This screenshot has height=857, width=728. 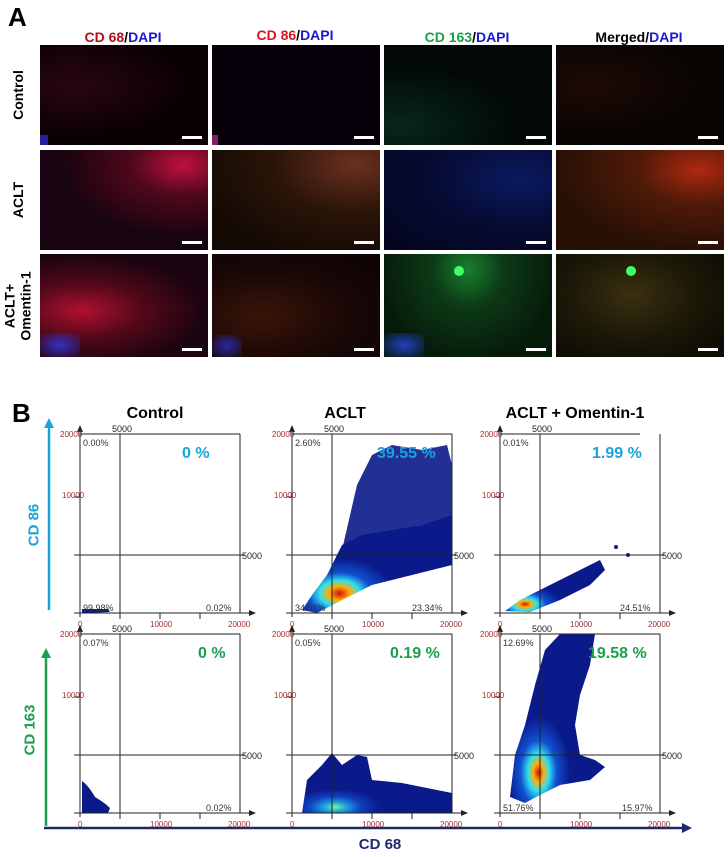 What do you see at coordinates (219, 808) in the screenshot?
I see `svg-text: 0.02%` at bounding box center [219, 808].